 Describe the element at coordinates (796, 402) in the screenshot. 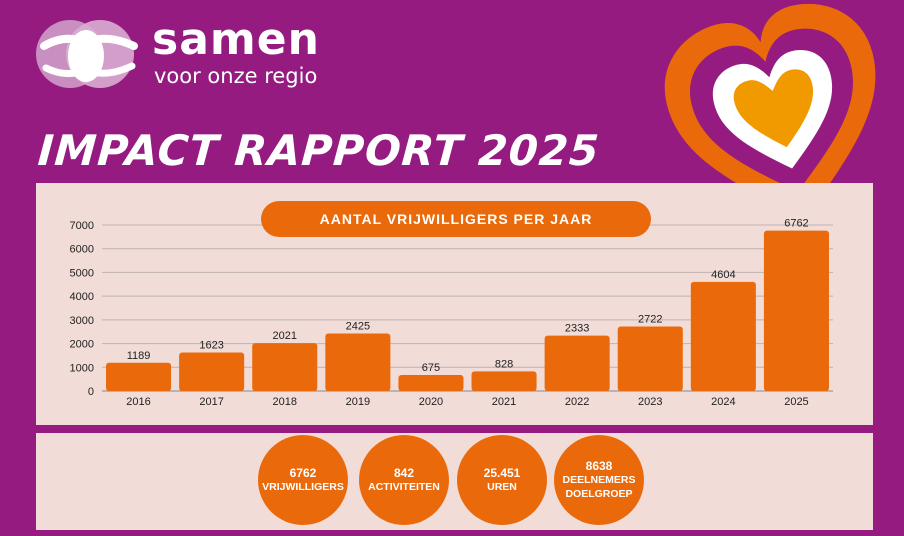

I see `x-tick-label: 2025` at that location.